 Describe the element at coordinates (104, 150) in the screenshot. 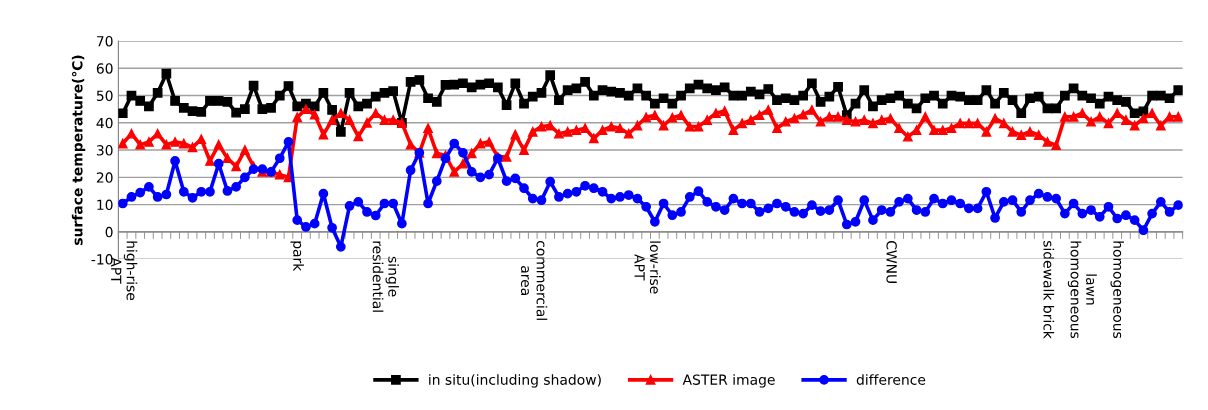

I see `y-tick-label: 30` at that location.